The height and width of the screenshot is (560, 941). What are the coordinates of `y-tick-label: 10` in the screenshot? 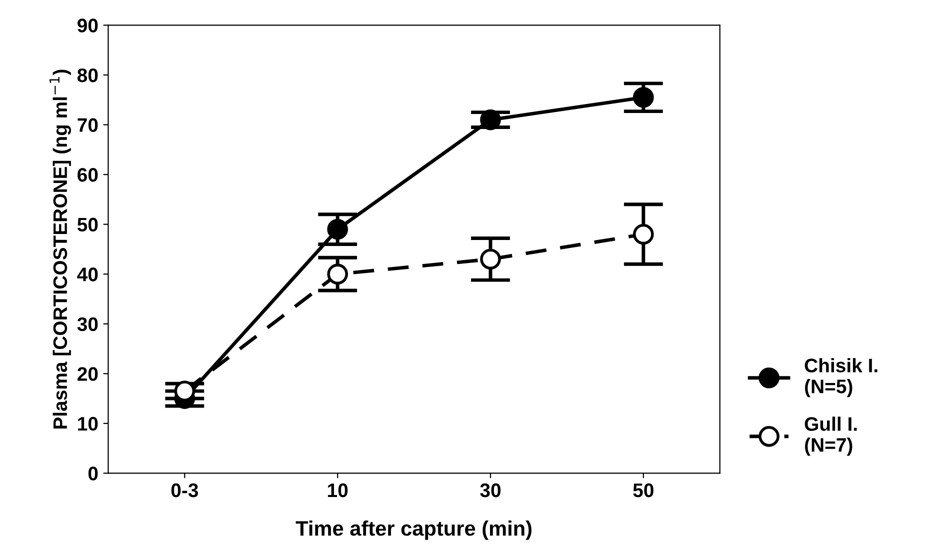 It's located at (88, 423).